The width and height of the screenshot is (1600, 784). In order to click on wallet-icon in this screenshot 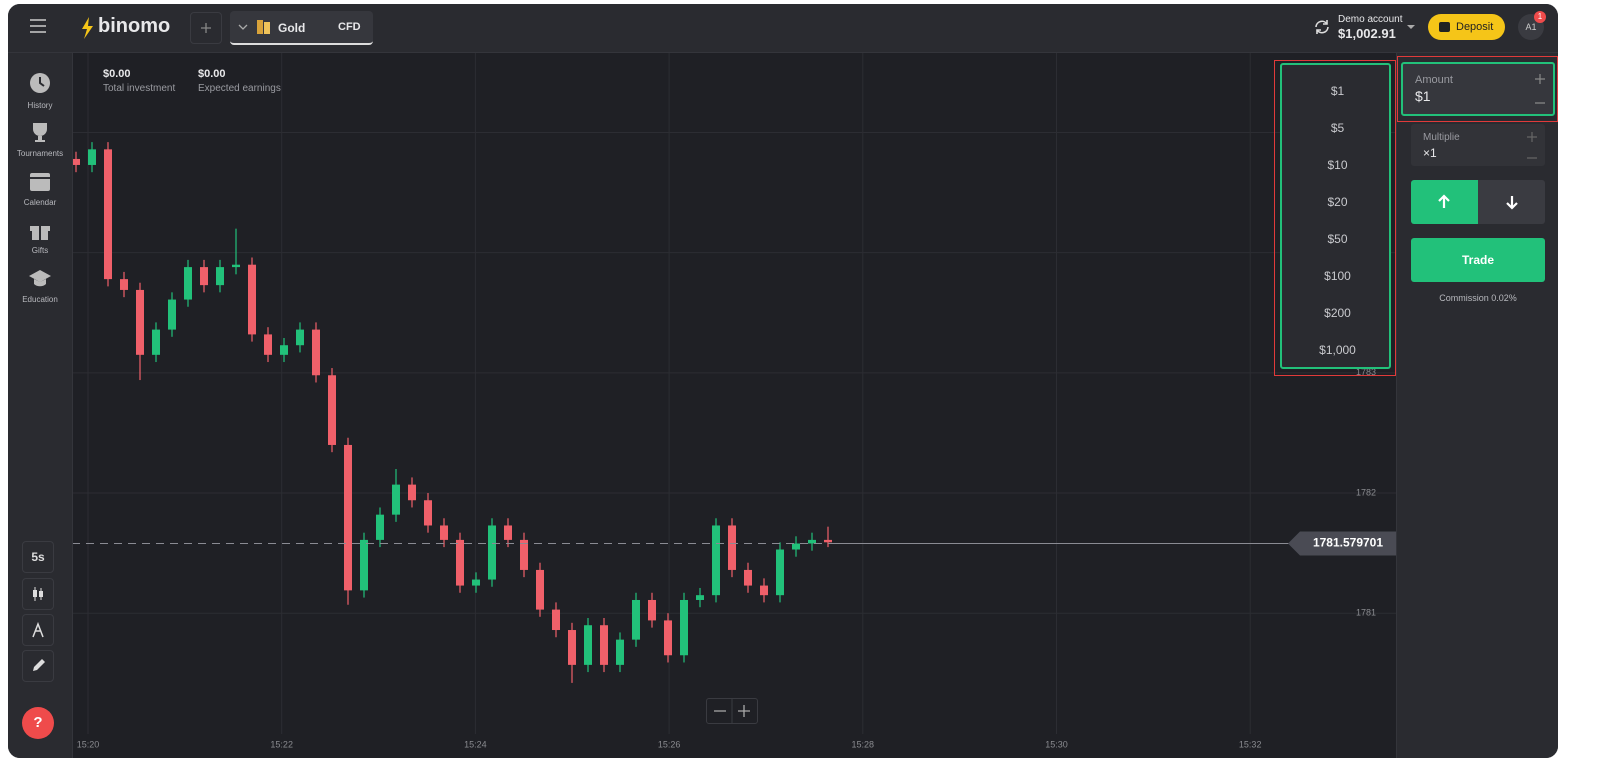, I will do `click(1444, 27)`.